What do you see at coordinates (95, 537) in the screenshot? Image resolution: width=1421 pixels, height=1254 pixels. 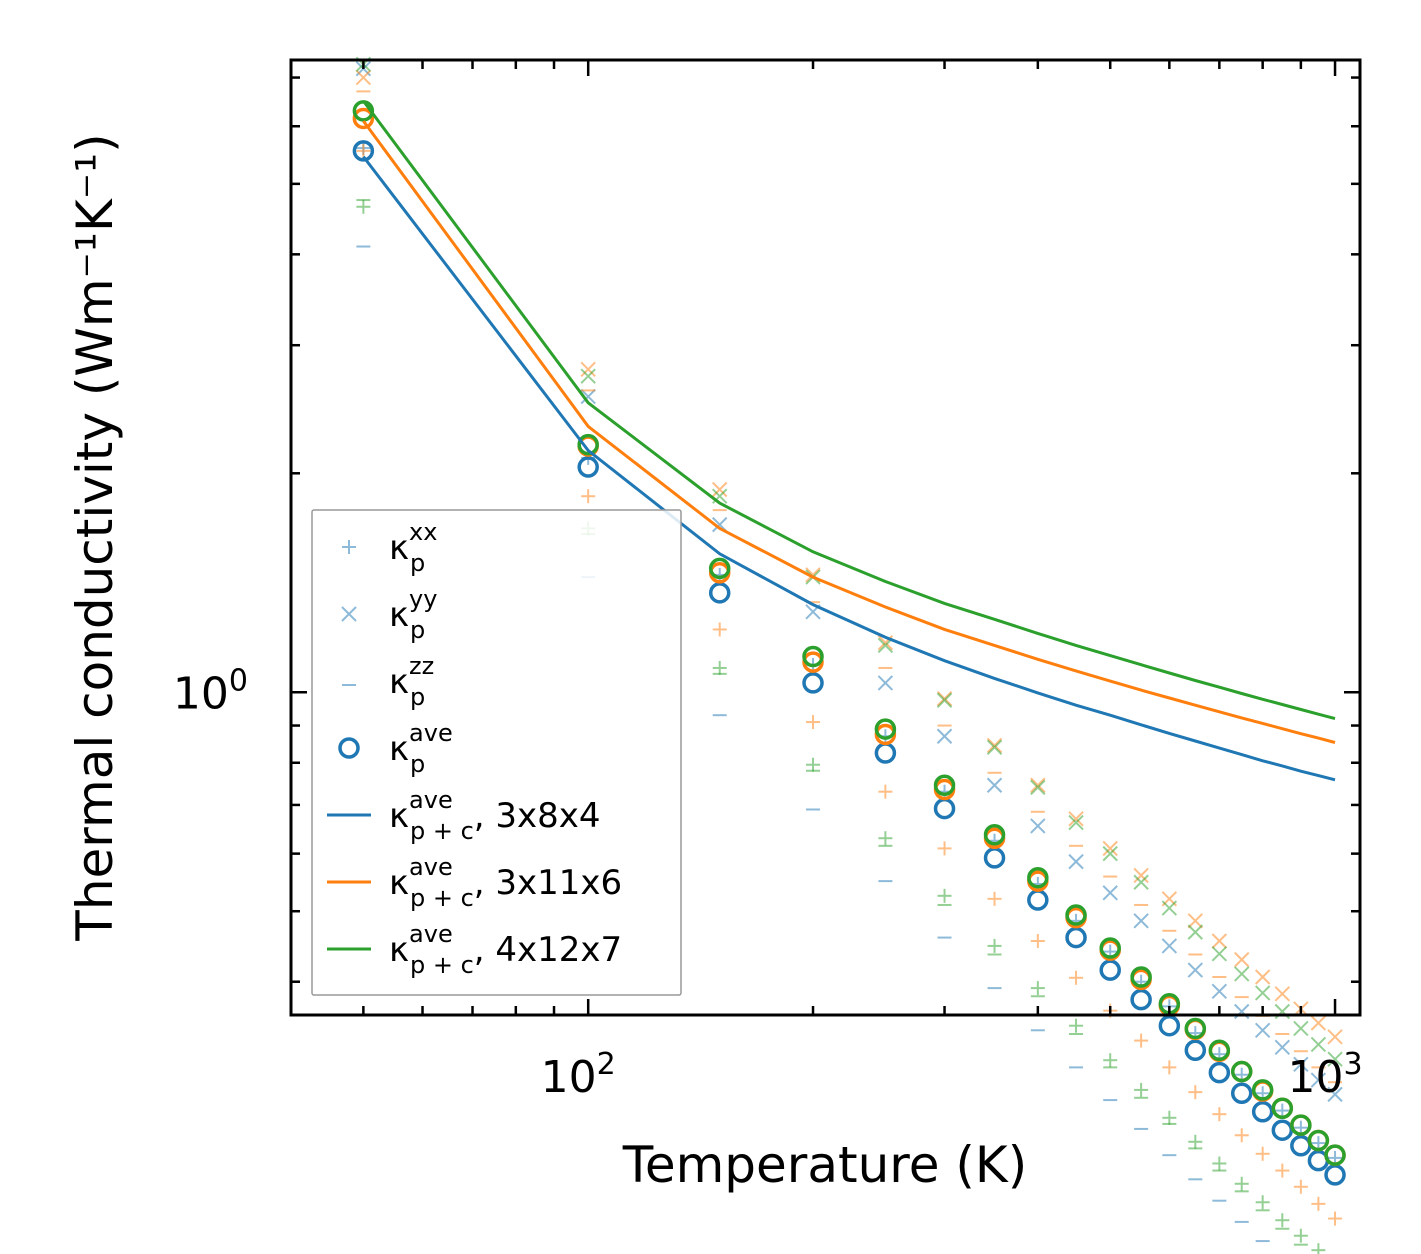 I see `y-axis-title: Thermal conductivity (Wm⁻¹K⁻¹)` at bounding box center [95, 537].